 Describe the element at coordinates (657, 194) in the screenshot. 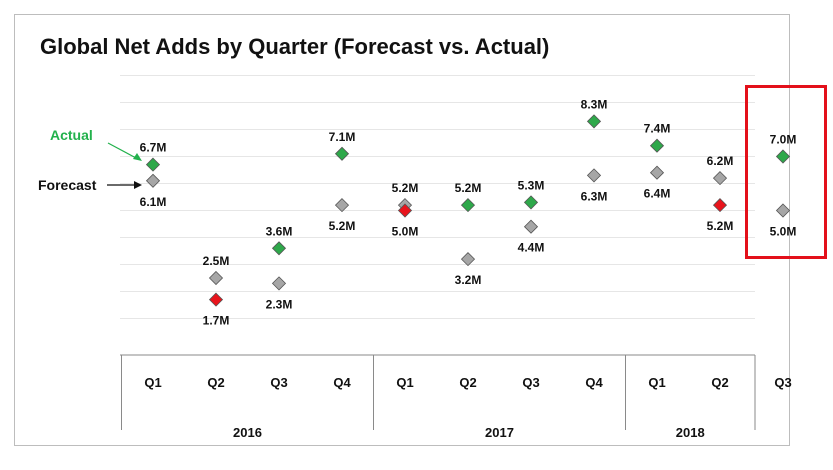

I see `forecast-value-label: 6.4M` at that location.